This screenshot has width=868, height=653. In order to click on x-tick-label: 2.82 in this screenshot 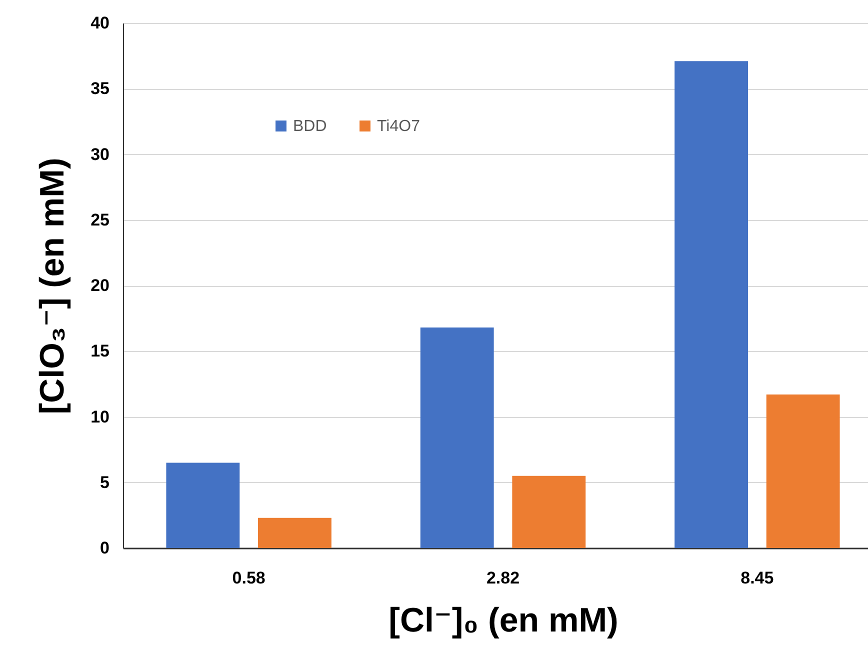, I will do `click(503, 578)`.